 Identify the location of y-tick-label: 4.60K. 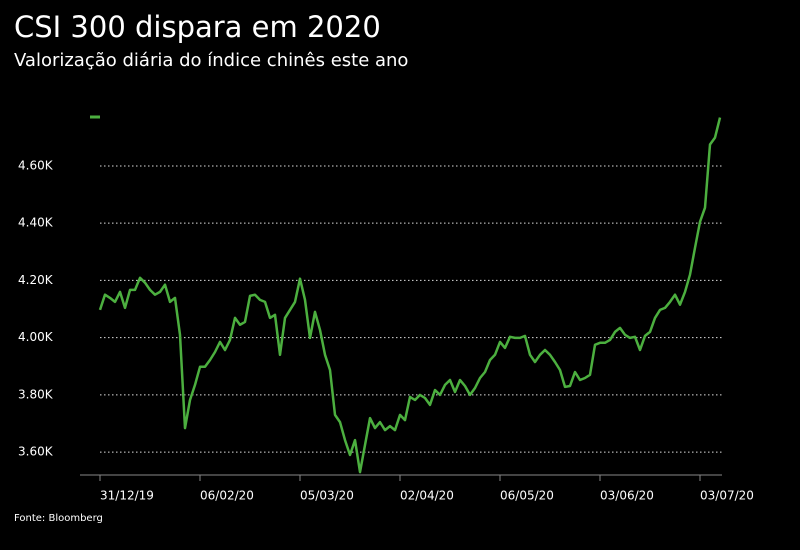
(36, 165).